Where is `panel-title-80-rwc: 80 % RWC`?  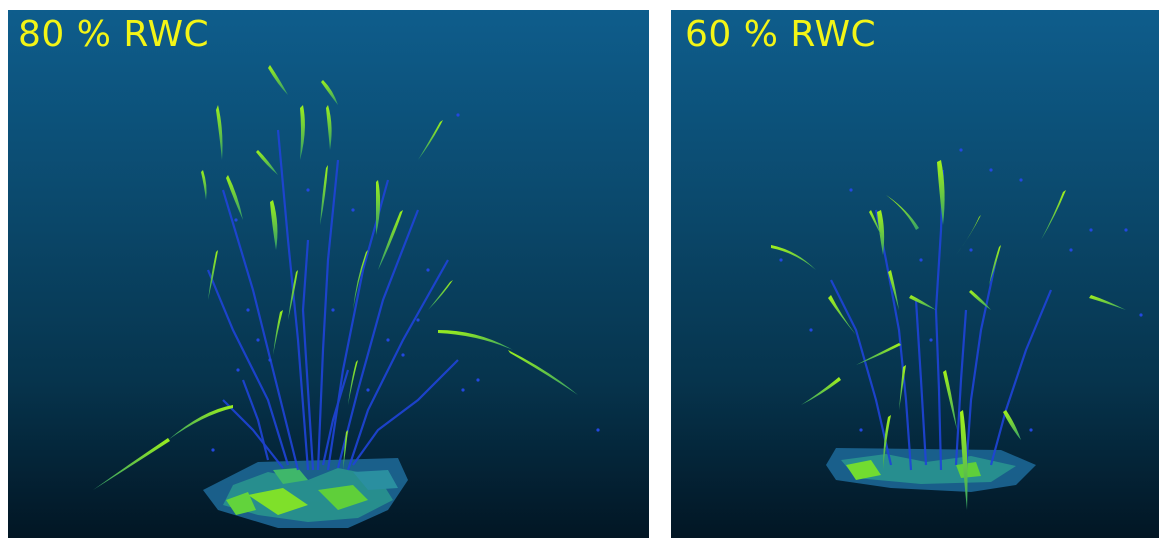 panel-title-80-rwc: 80 % RWC is located at coordinates (113, 35).